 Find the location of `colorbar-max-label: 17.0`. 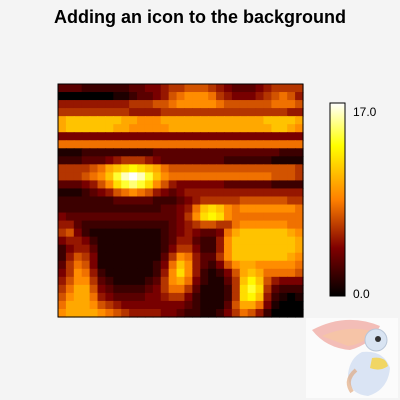

colorbar-max-label: 17.0 is located at coordinates (365, 112).